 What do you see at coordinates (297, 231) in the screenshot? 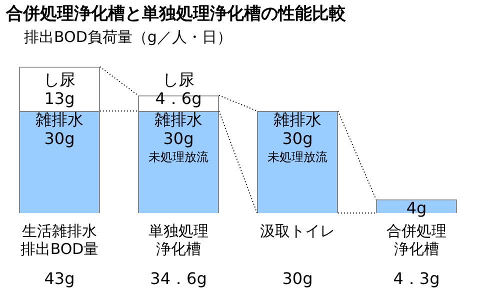
I see `x-tick-label: 汲取トイレ` at bounding box center [297, 231].